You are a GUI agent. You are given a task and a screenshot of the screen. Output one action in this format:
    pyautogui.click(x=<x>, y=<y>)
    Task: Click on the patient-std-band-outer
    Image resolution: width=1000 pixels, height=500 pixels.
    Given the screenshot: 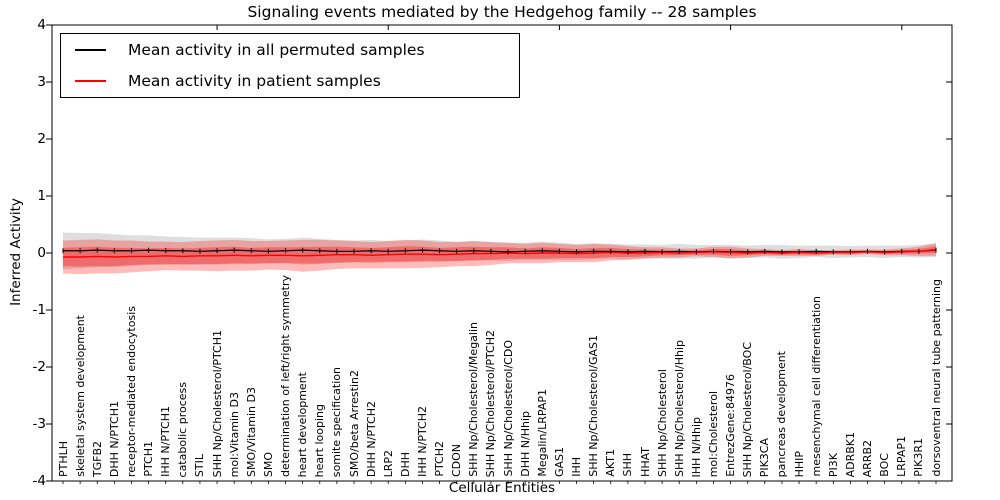 What is the action you would take?
    pyautogui.click(x=499, y=257)
    